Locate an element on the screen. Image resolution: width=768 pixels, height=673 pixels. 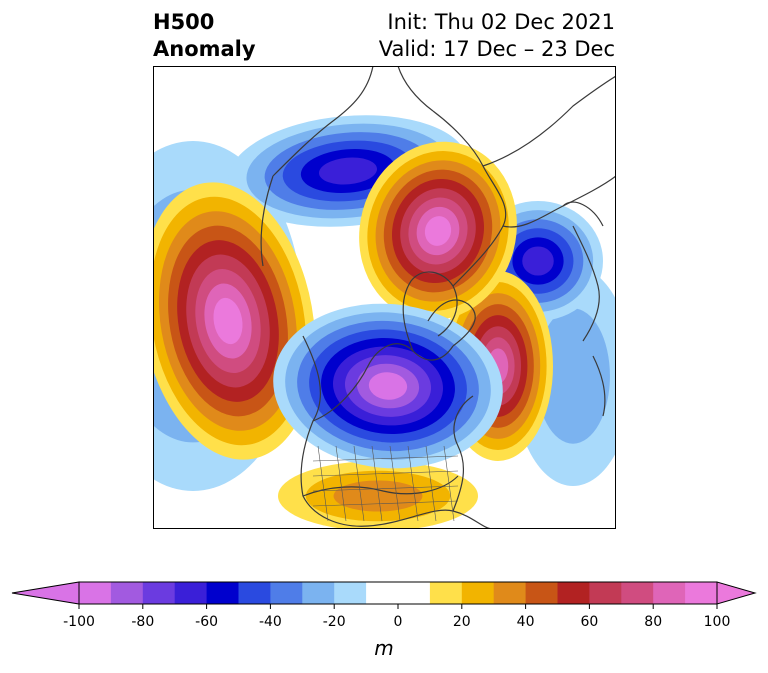
colorbar-tick-label: -40 is located at coordinates (270, 622).